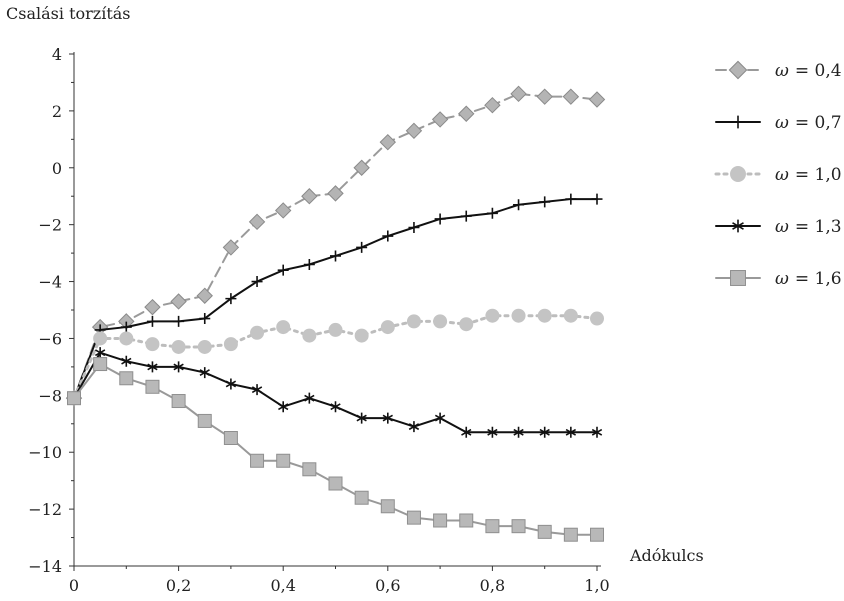 Image resolution: width=844 pixels, height=601 pixels. What do you see at coordinates (45, 509) in the screenshot?
I see `y-tick-label: −12` at bounding box center [45, 509].